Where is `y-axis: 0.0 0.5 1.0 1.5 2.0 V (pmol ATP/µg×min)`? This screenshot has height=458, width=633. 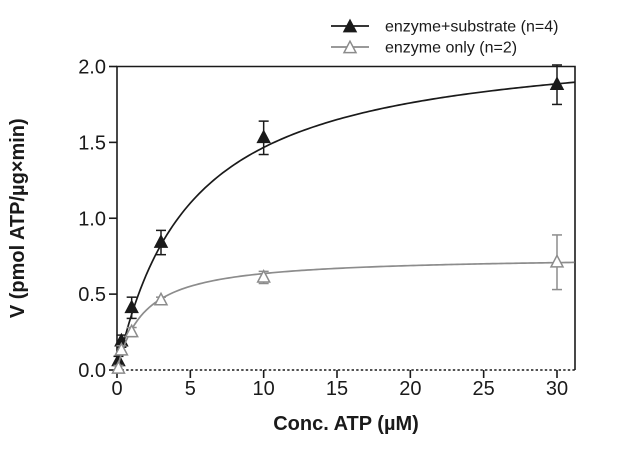
y-axis: 0.0 0.5 1.0 1.5 2.0 V (pmol ATP/µg×min) is located at coordinates (62, 219).